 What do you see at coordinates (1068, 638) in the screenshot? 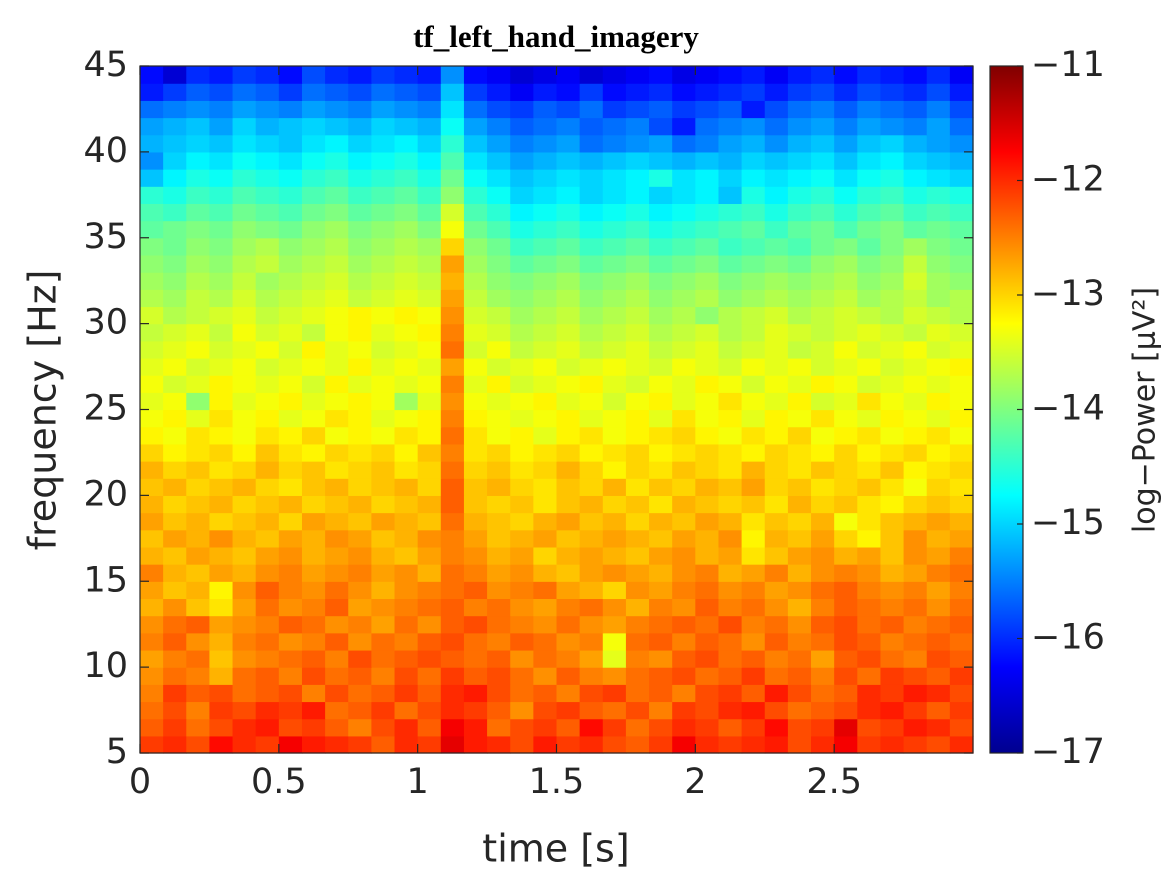
I see `colorbar-tick-label: −16` at bounding box center [1068, 638].